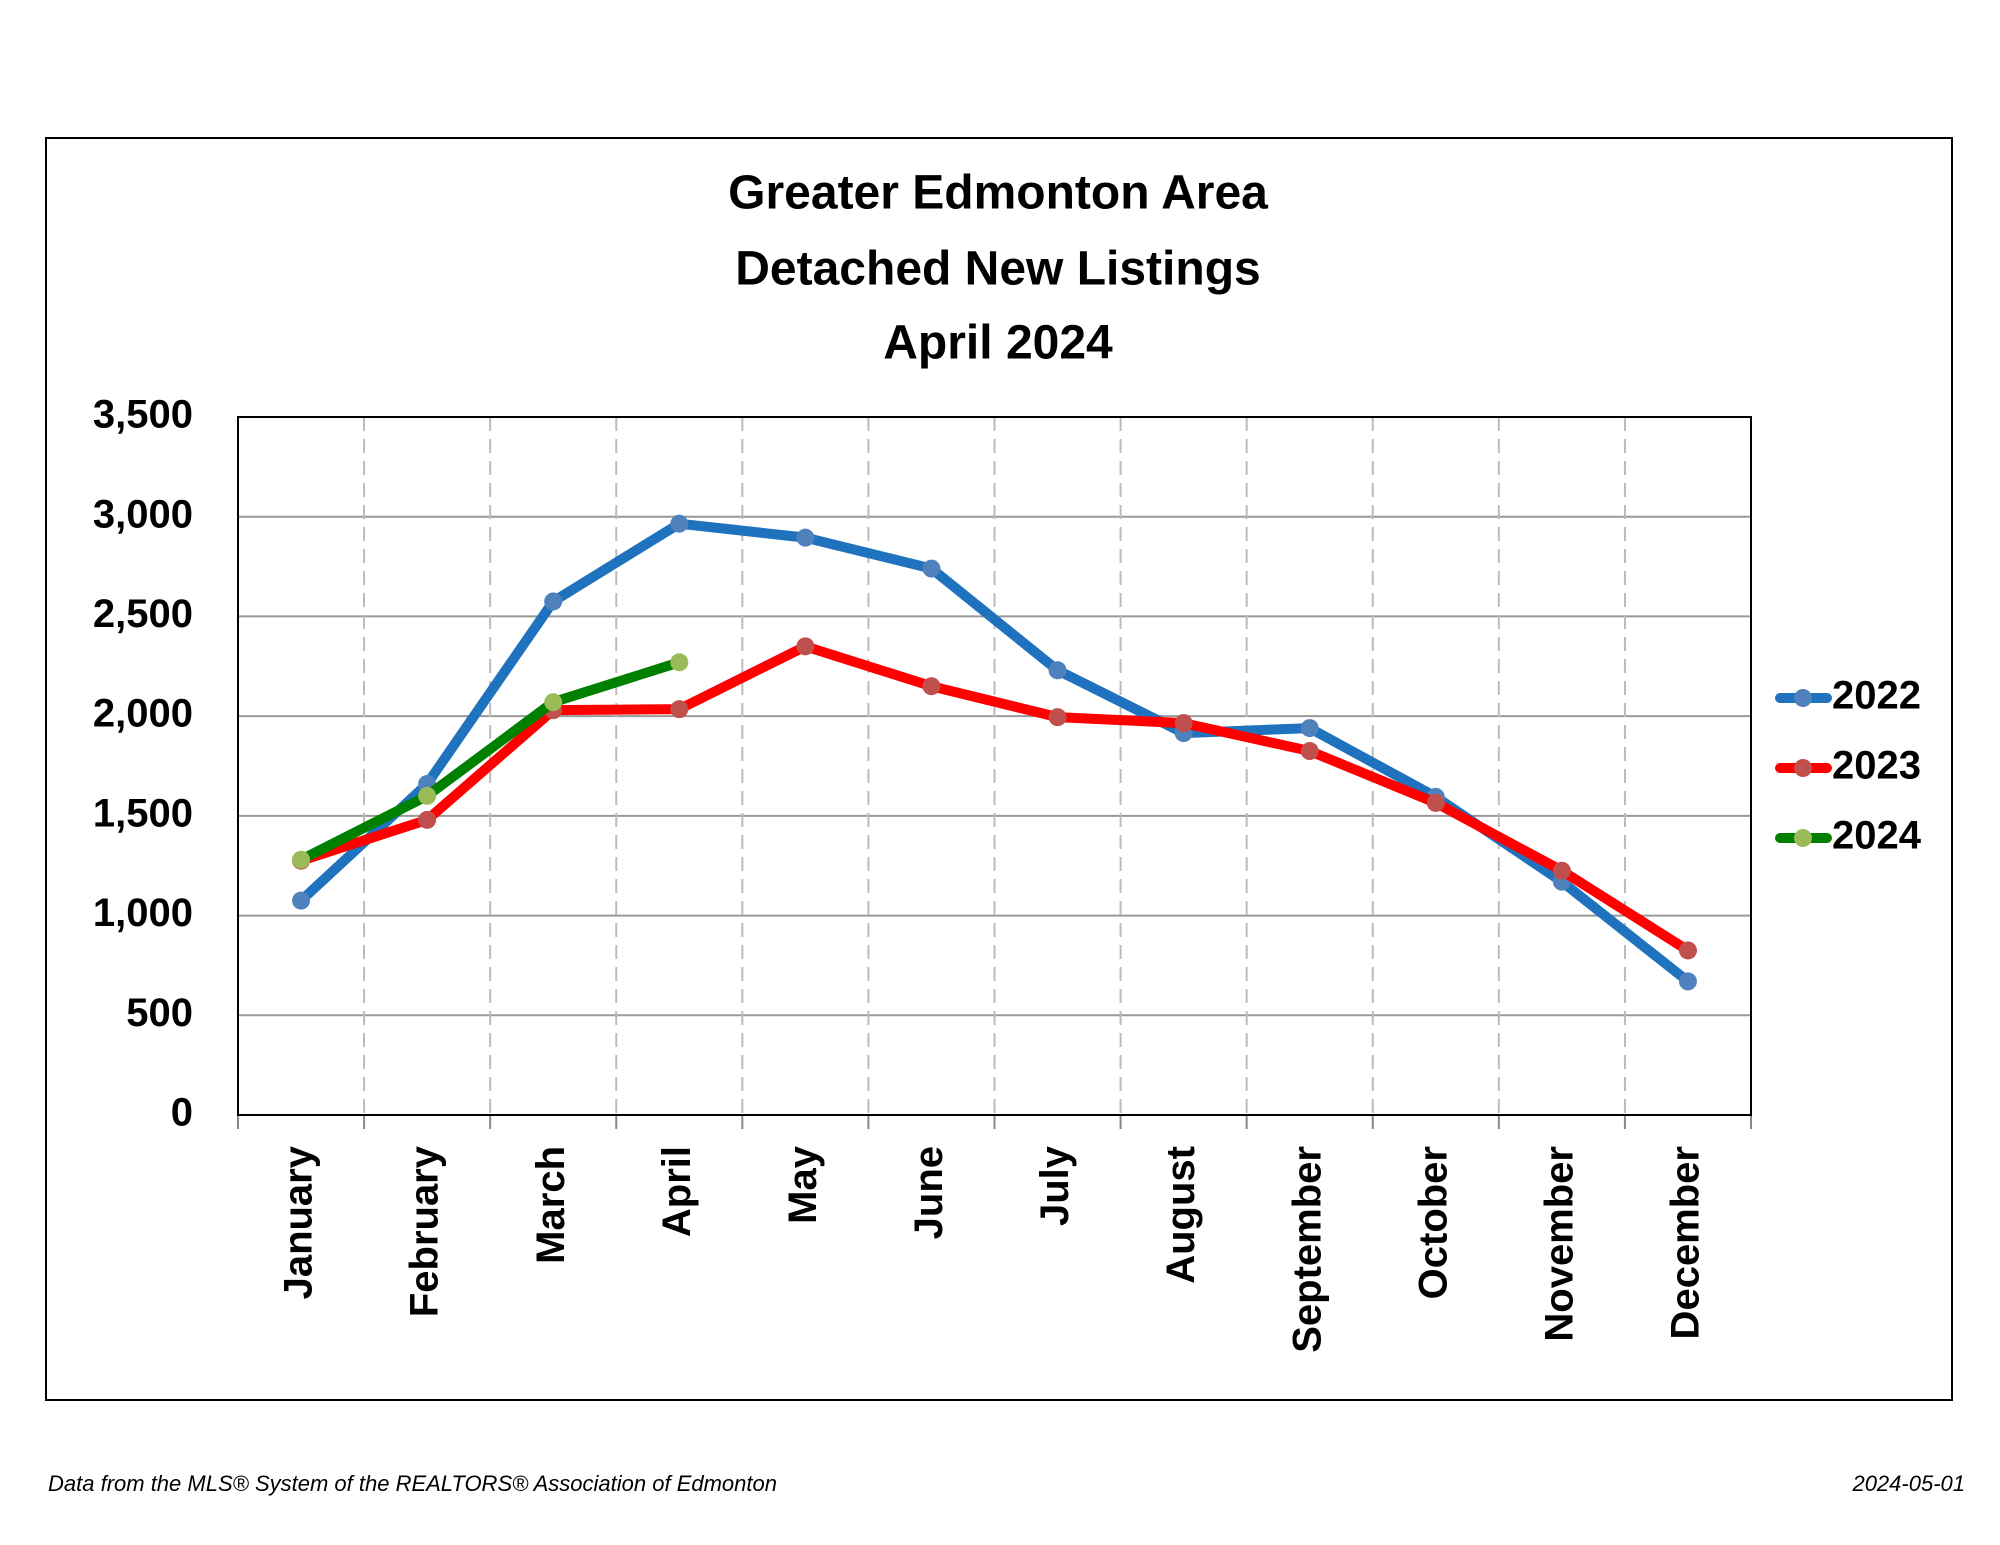 Image resolution: width=2000 pixels, height=1545 pixels. What do you see at coordinates (1908, 1483) in the screenshot?
I see `date-note: 2024-05-01` at bounding box center [1908, 1483].